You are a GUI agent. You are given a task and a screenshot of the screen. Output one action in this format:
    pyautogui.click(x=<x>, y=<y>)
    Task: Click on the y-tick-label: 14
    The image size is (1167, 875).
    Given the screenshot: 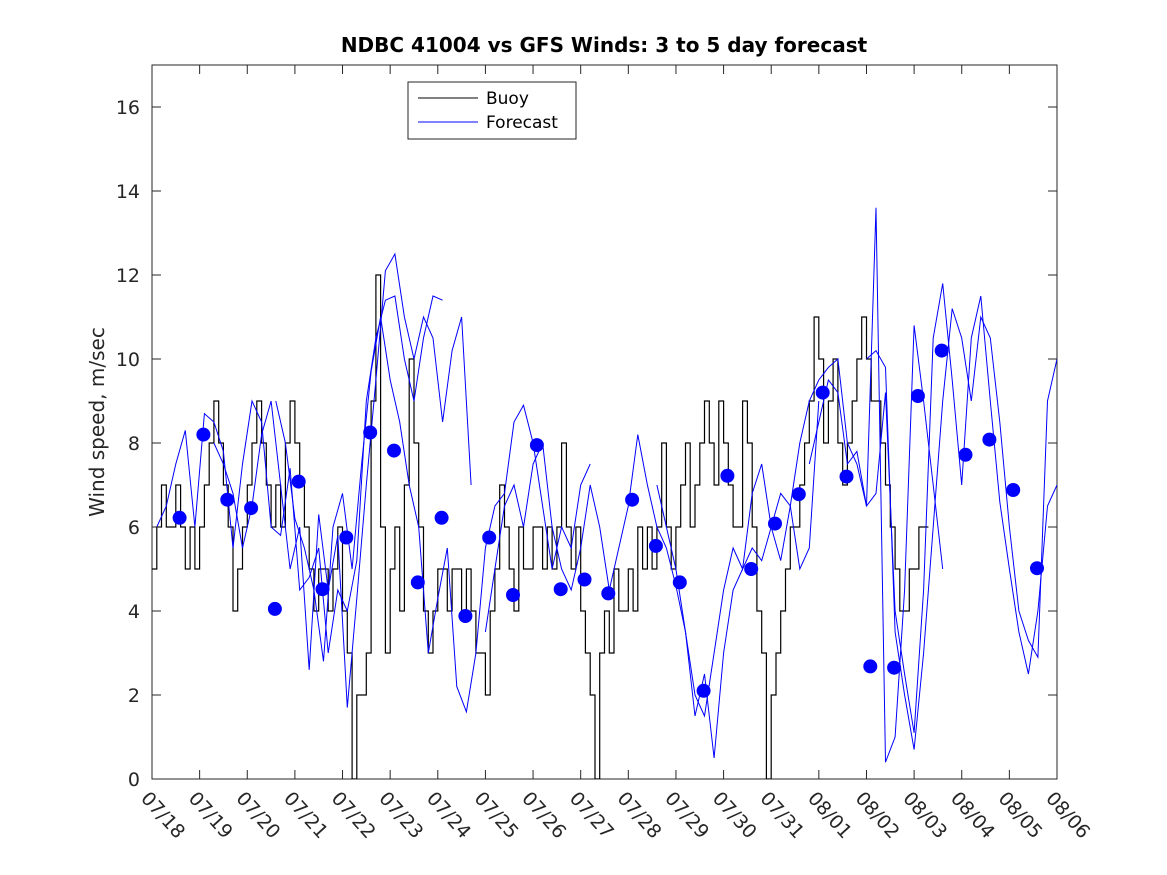 What is the action you would take?
    pyautogui.click(x=128, y=192)
    